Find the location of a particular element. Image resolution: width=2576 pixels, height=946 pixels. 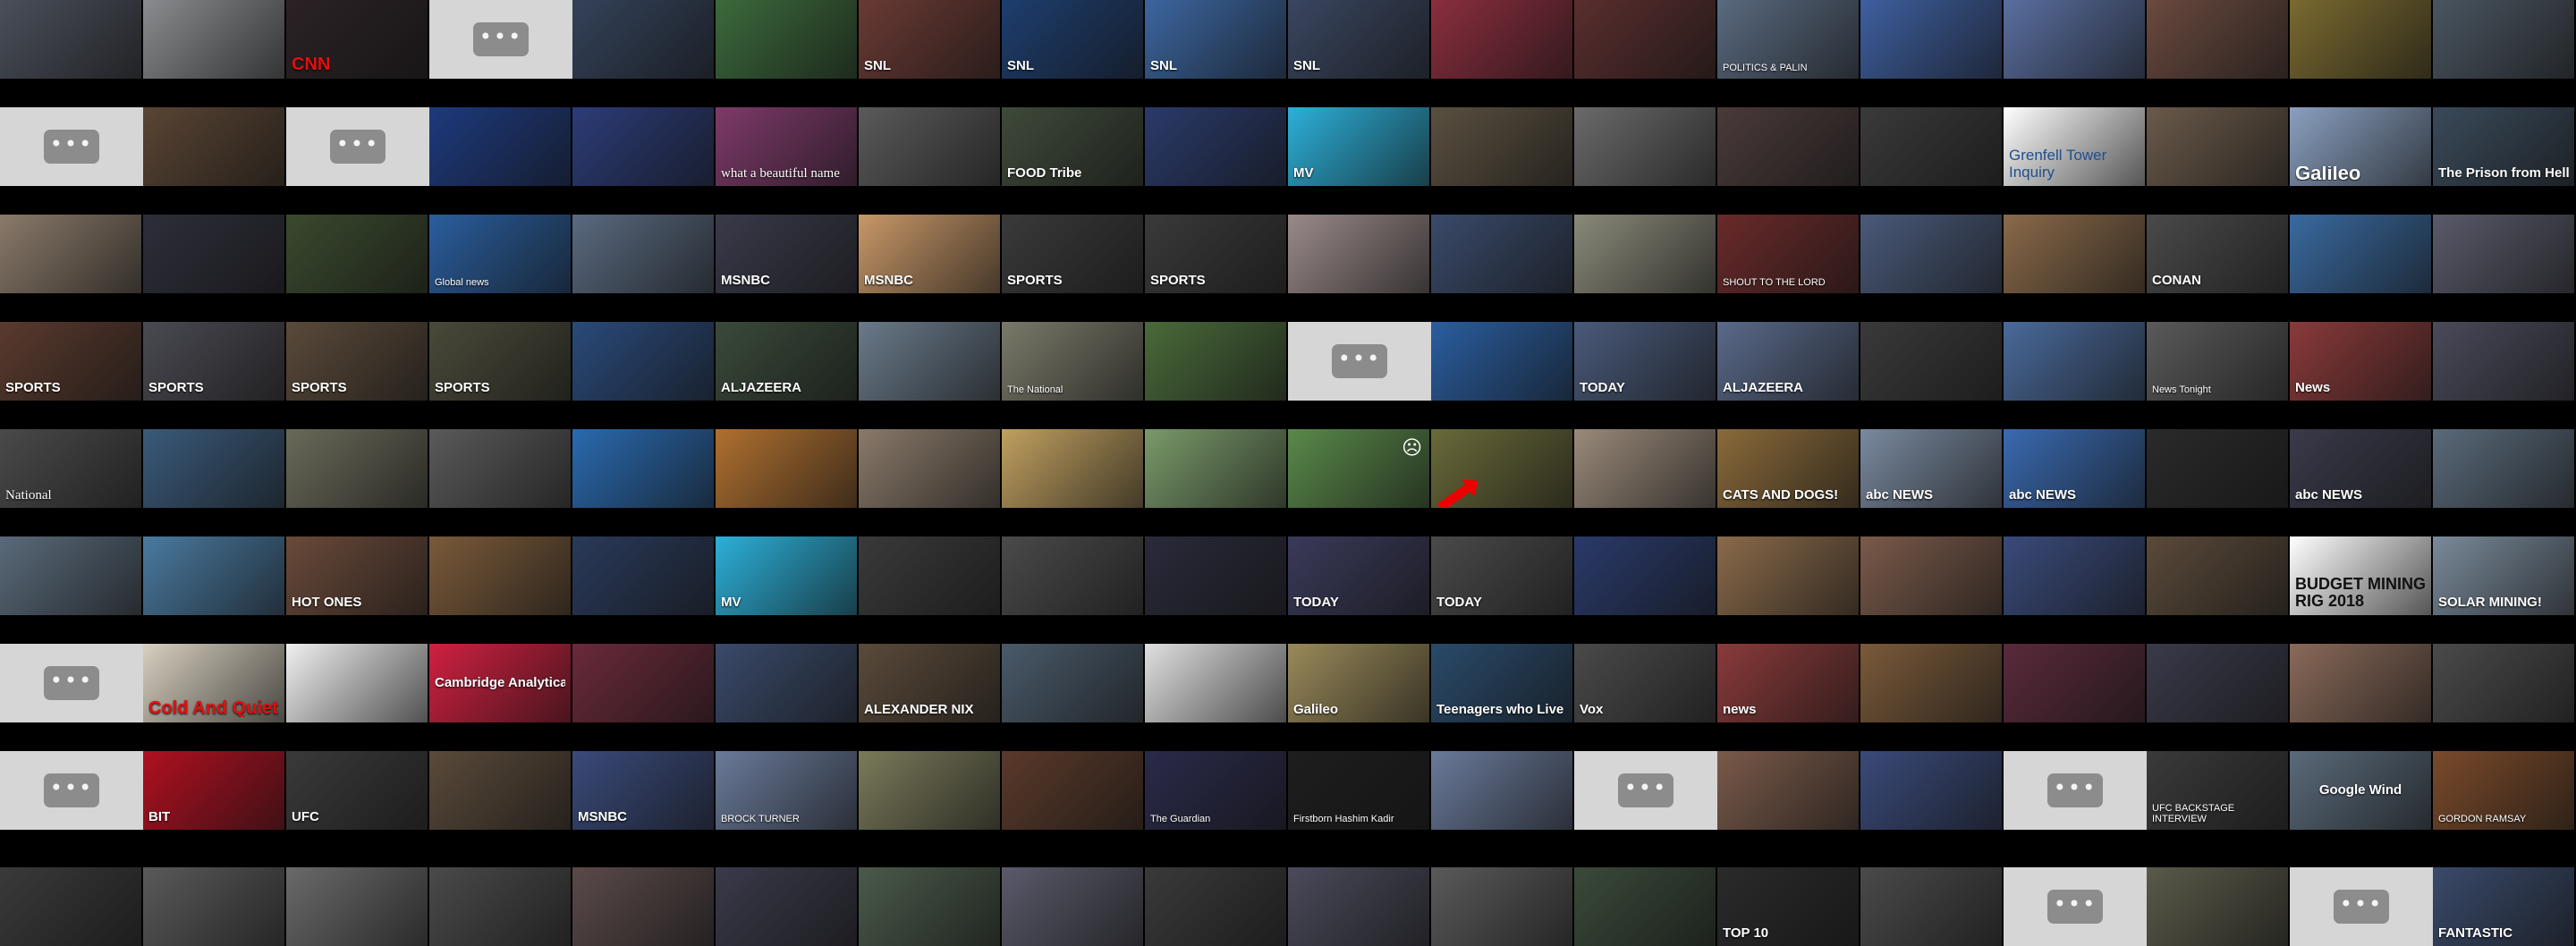

video-thumbnail: CNN is located at coordinates (357, 39).